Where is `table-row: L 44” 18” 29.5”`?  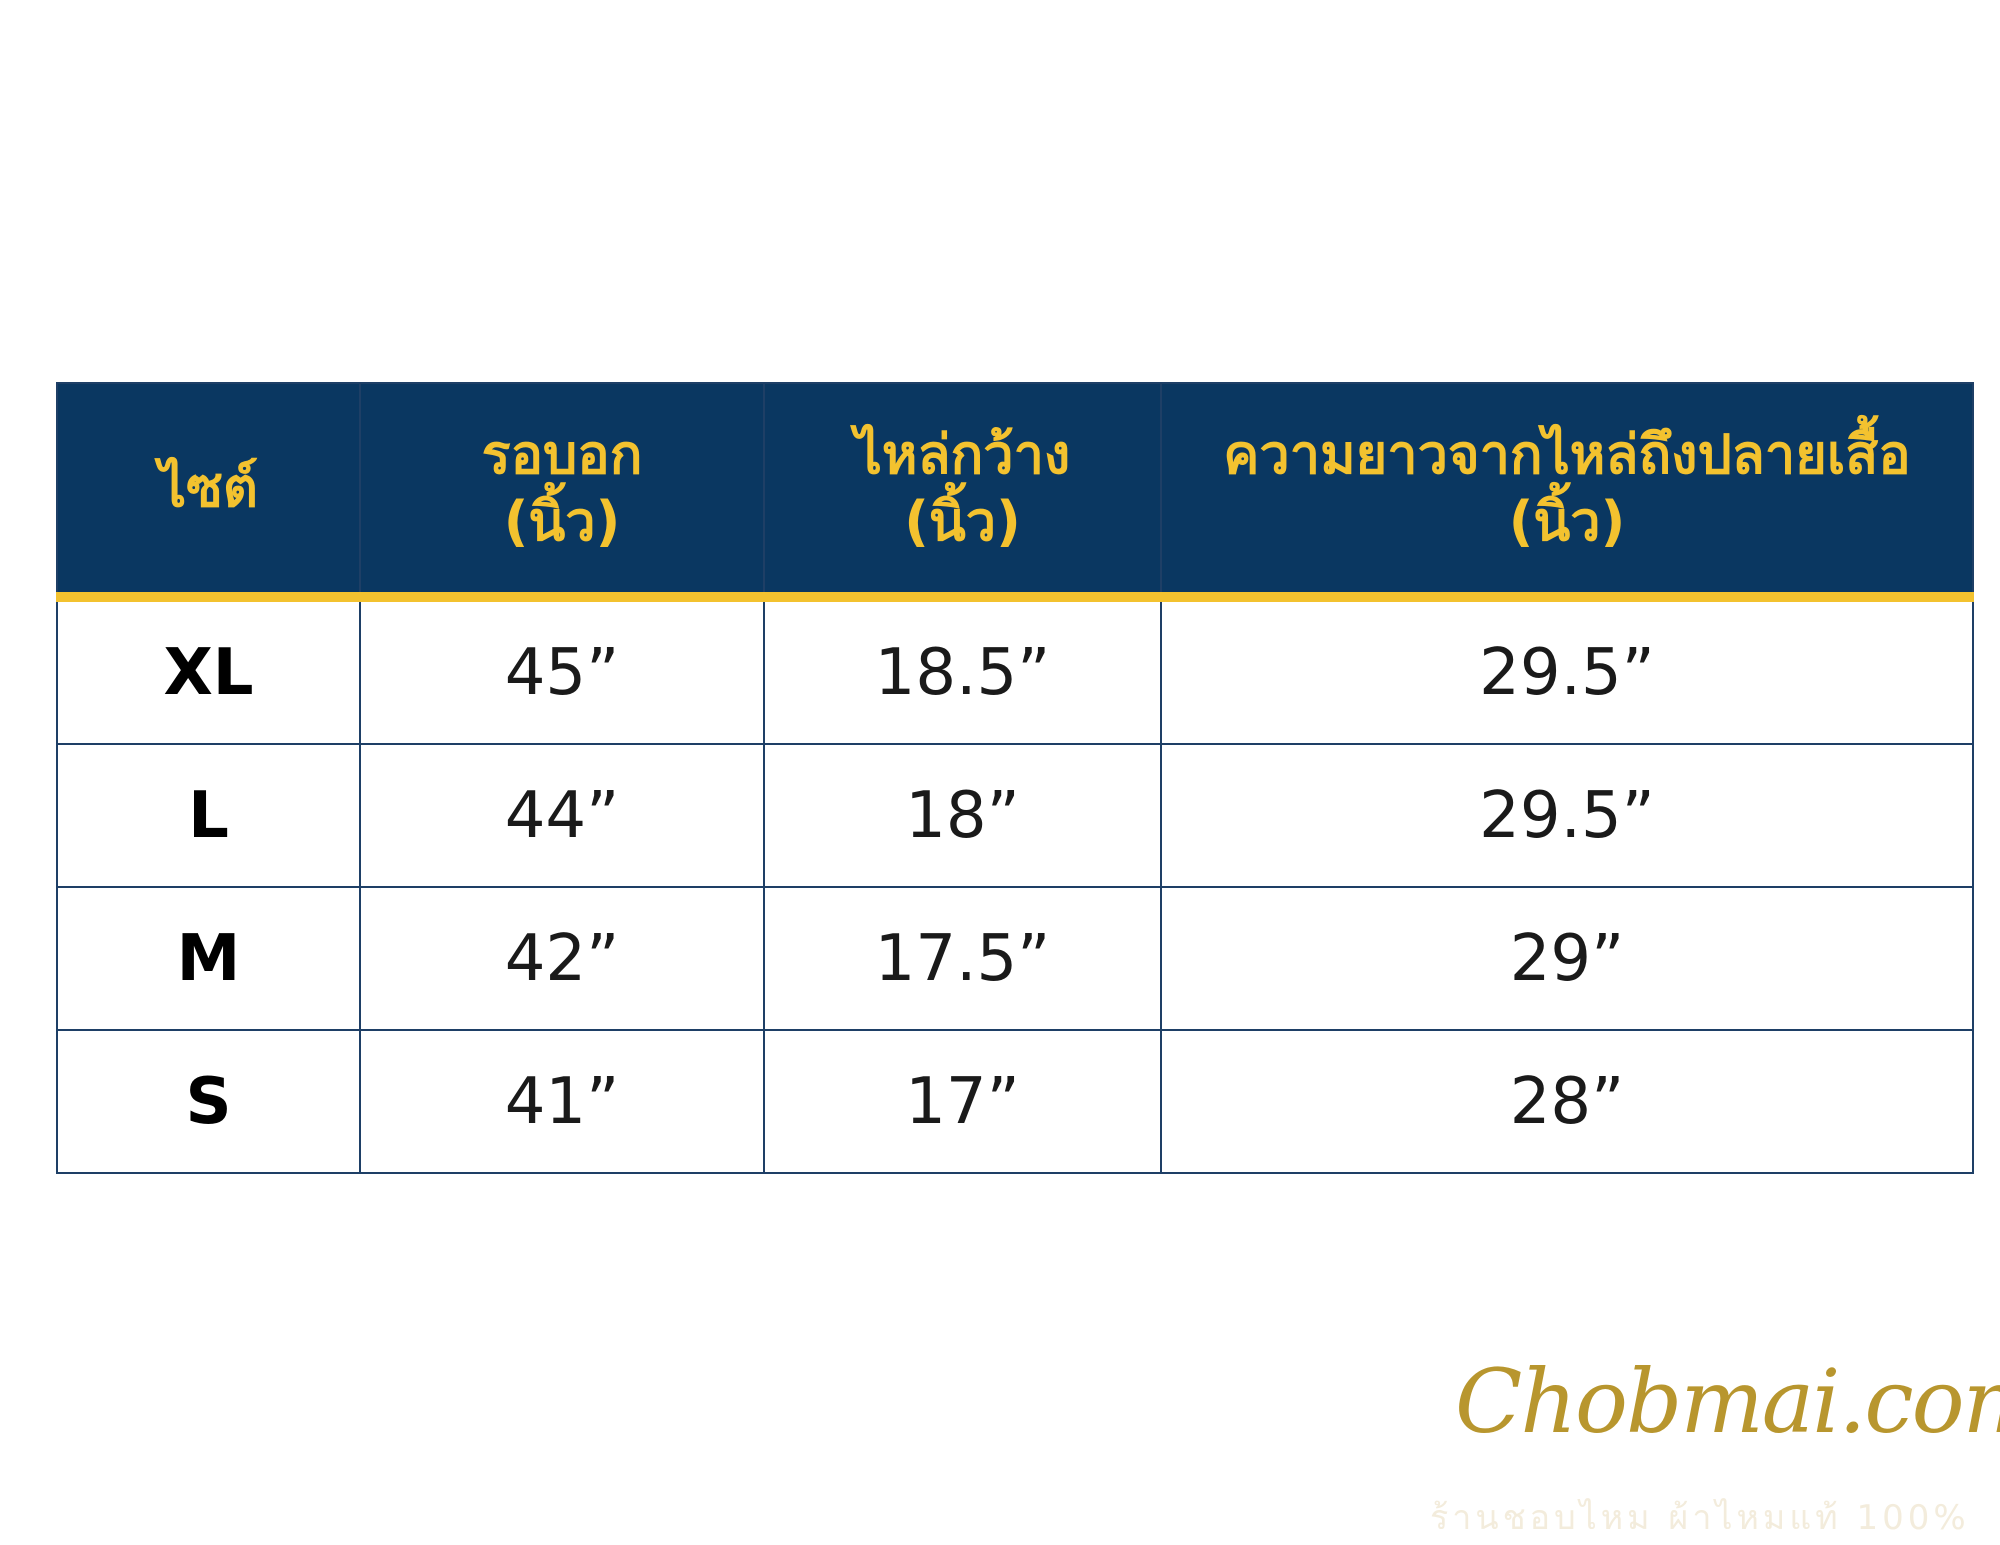
table-row: L 44” 18” 29.5” is located at coordinates (1015, 815).